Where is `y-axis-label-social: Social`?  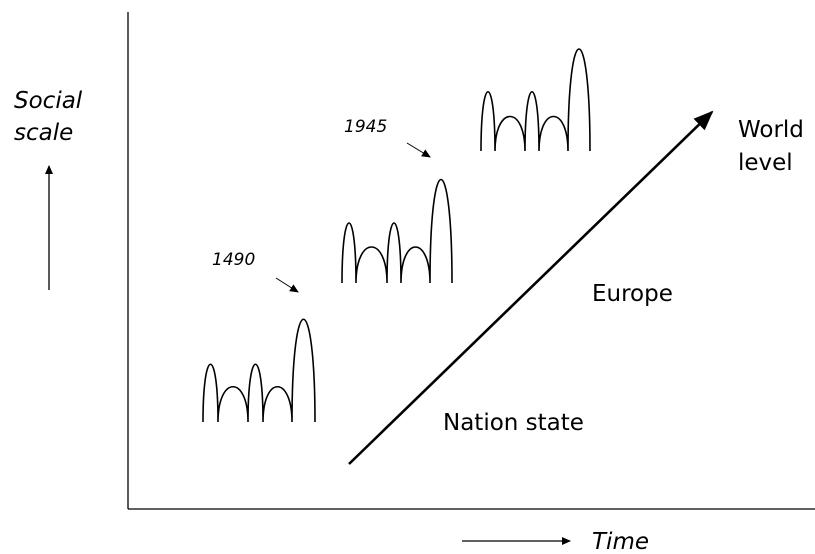 y-axis-label-social: Social is located at coordinates (48, 101).